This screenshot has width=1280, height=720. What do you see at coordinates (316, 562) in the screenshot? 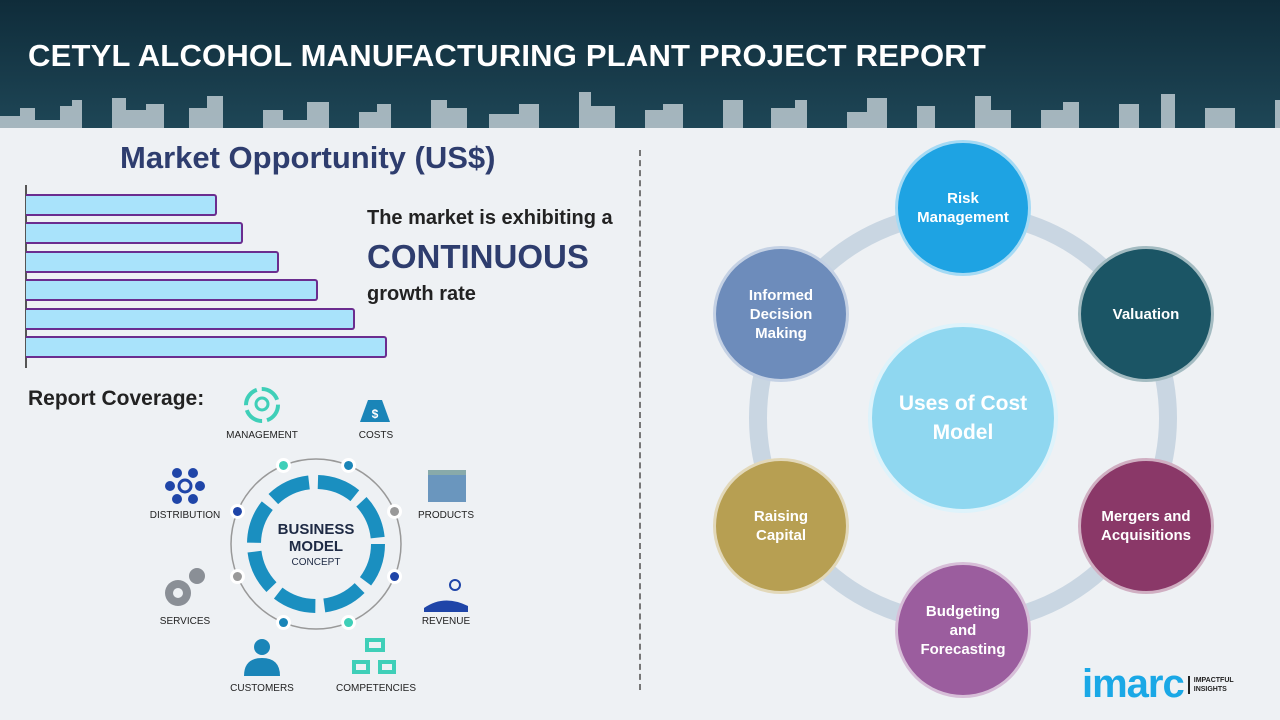
I see `bm-center-3: CONCEPT` at bounding box center [316, 562].